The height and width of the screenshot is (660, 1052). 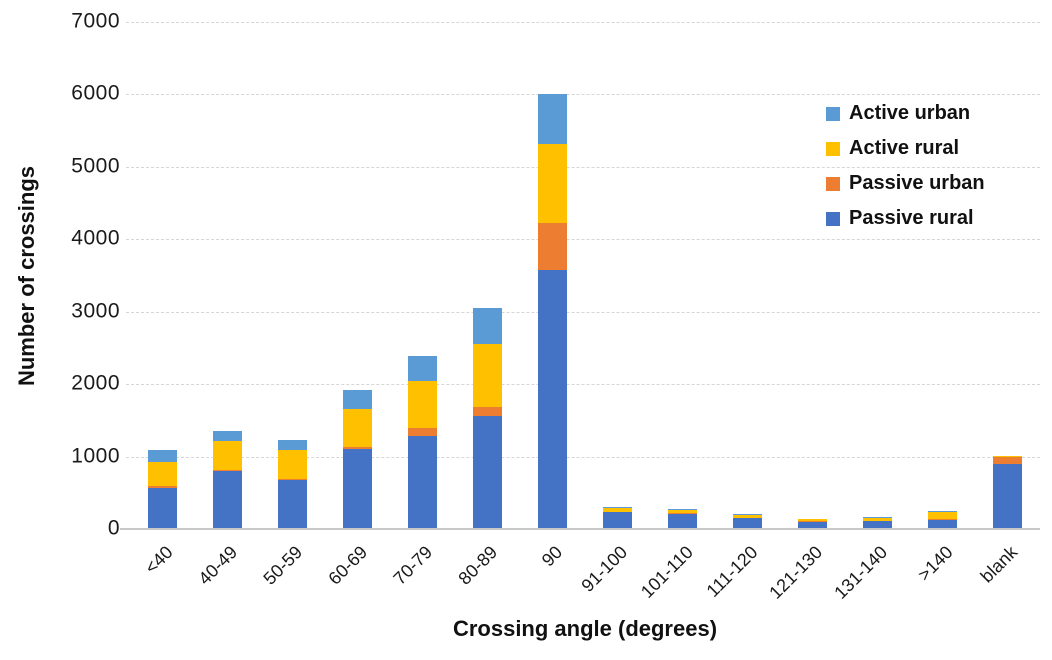 I want to click on x-tick-label-40-49: 40-49, so click(x=218, y=565).